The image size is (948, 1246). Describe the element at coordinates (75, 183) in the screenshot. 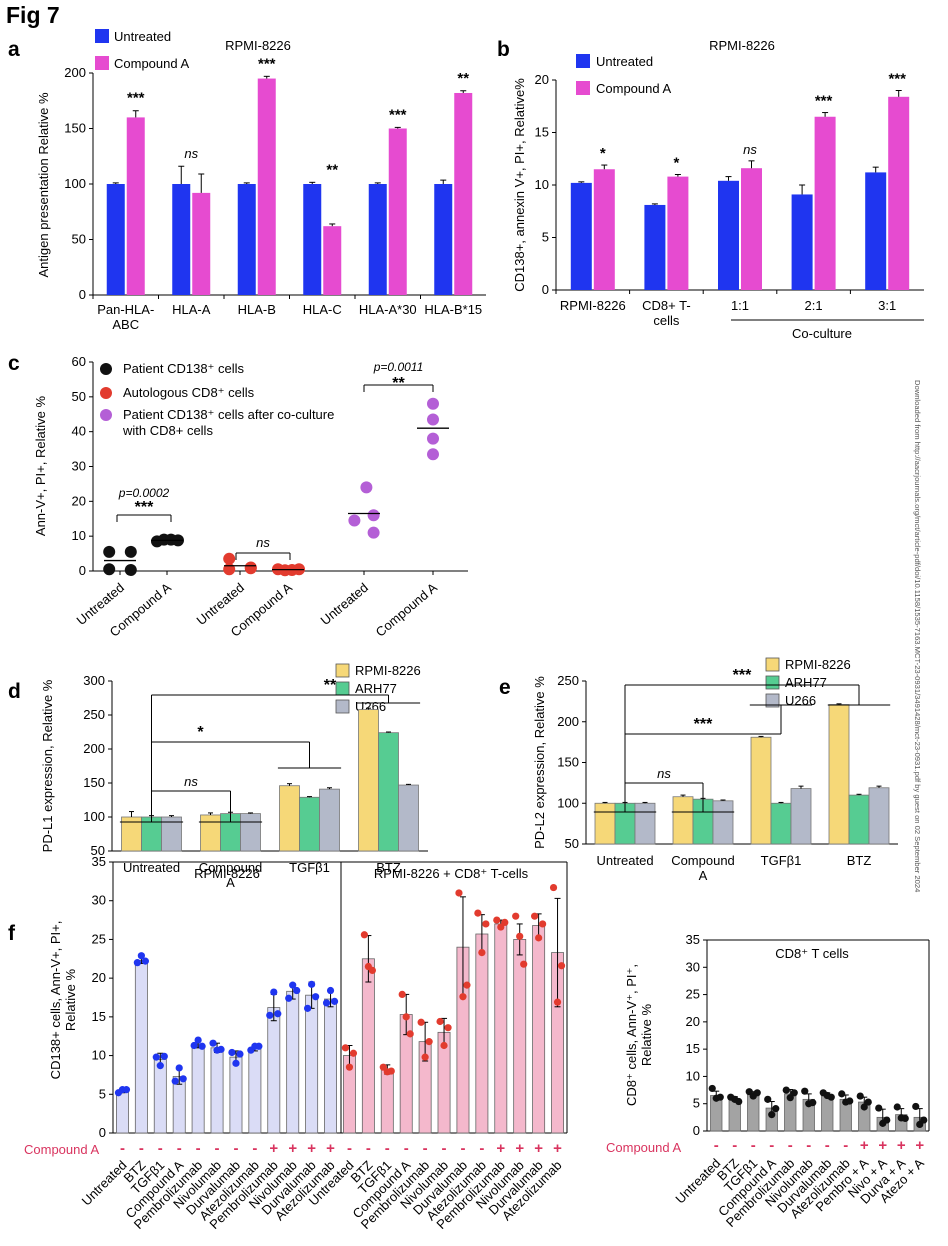

I see `panel-a-y-tick-label: 100` at that location.